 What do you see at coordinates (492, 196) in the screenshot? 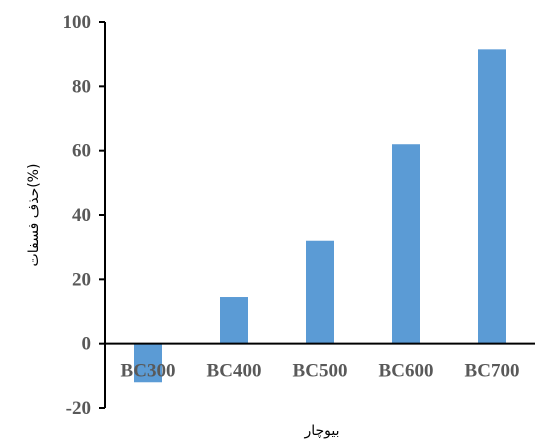
I see `bar-bc700` at bounding box center [492, 196].